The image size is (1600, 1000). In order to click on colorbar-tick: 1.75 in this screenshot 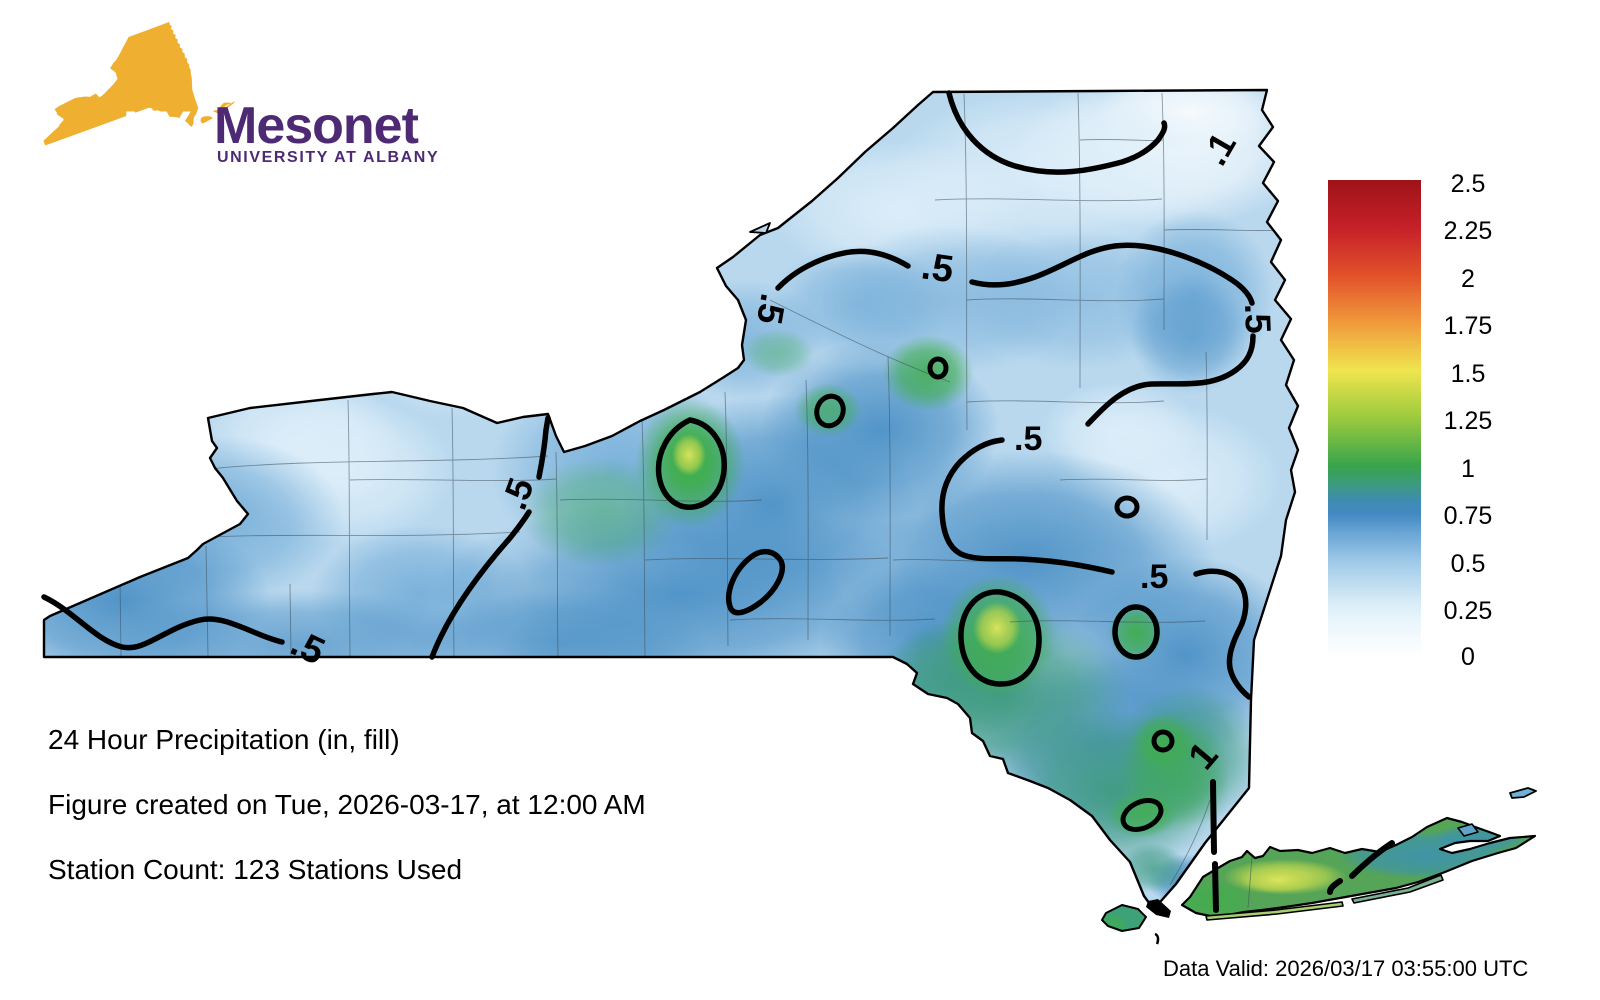, I will do `click(1468, 326)`.